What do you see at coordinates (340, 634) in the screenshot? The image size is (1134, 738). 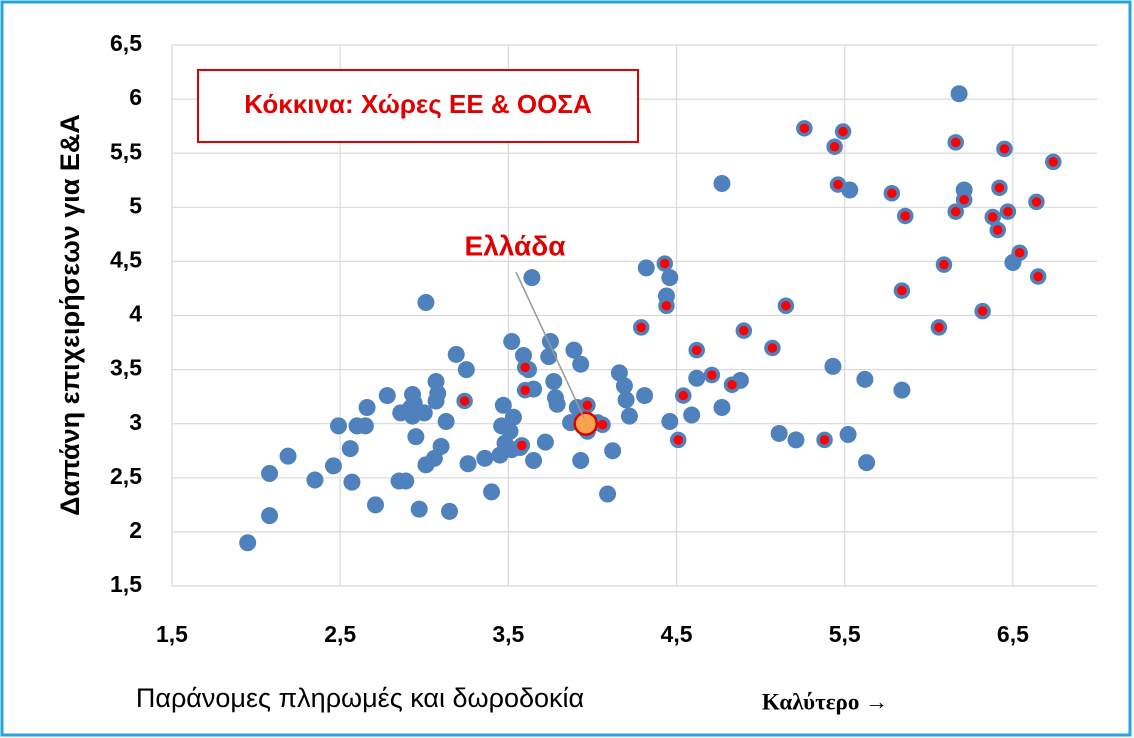 I see `x-tick-label: 2,5` at bounding box center [340, 634].